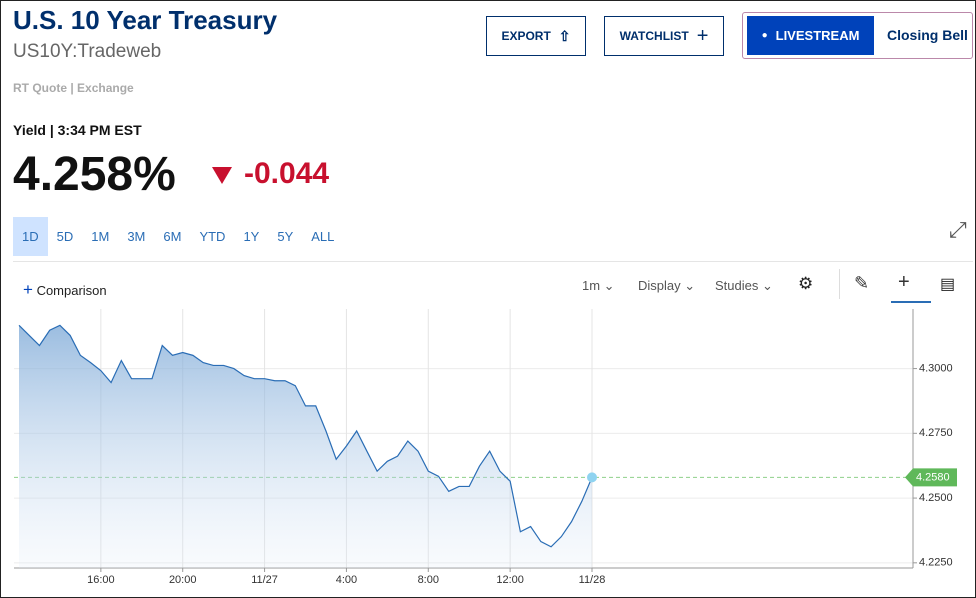 This screenshot has height=598, width=976. Describe the element at coordinates (592, 477) in the screenshot. I see `last-point` at that location.